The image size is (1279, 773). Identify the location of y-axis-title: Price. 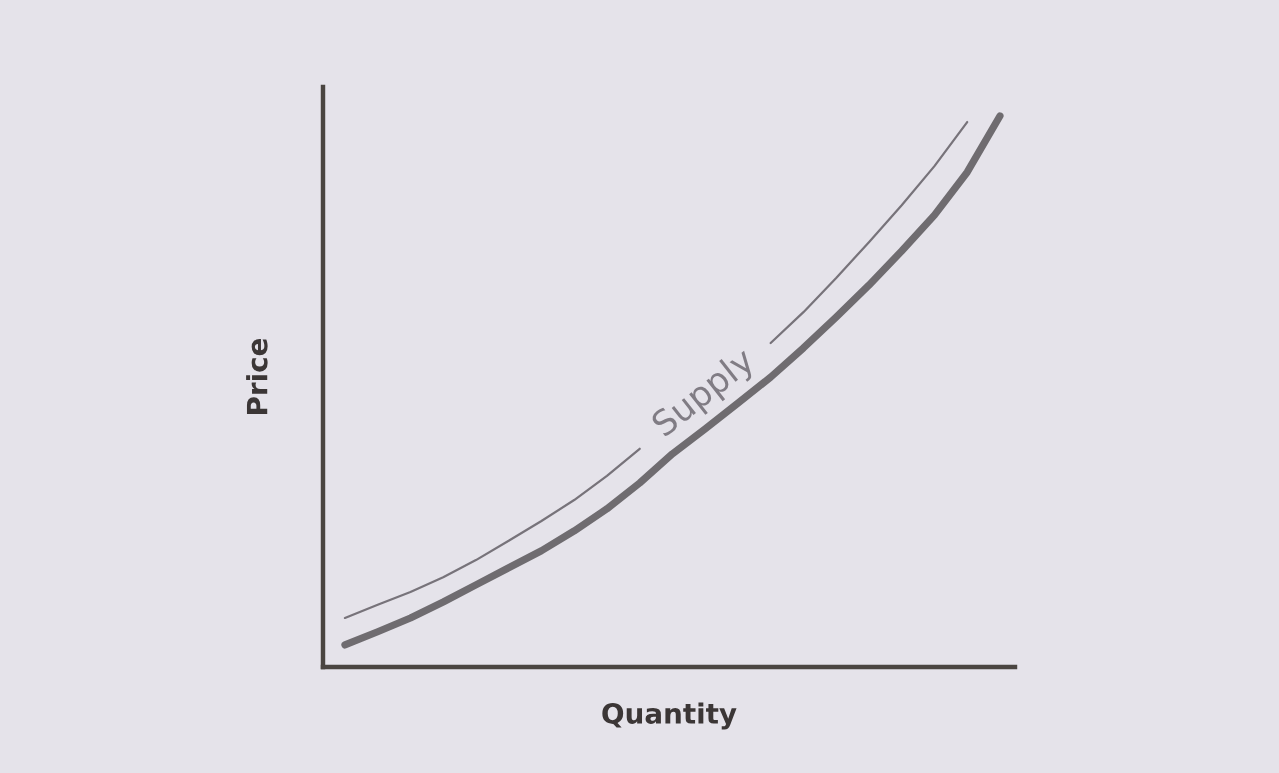
(257, 376).